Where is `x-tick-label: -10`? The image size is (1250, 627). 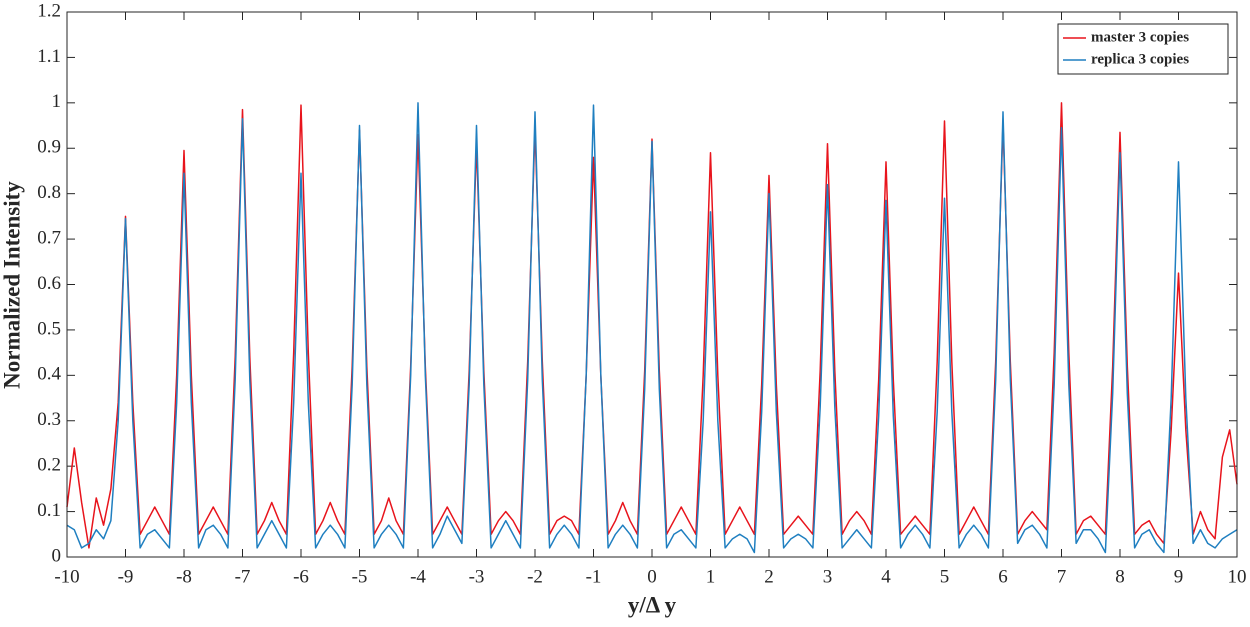
x-tick-label: -10 is located at coordinates (66, 576).